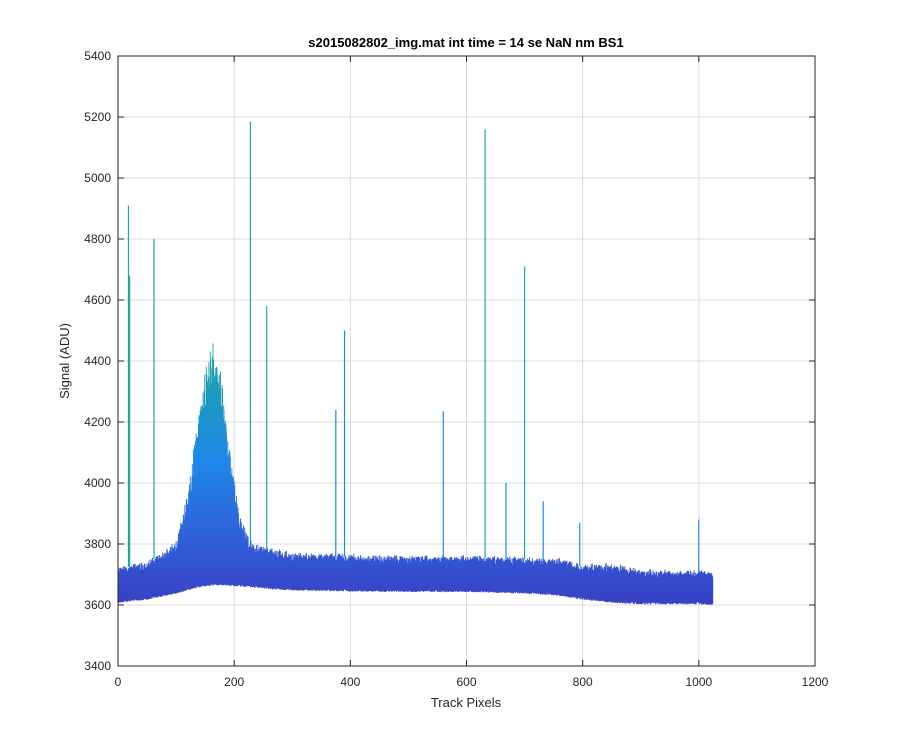 The width and height of the screenshot is (900, 750). I want to click on x-tick-label: 600, so click(466, 682).